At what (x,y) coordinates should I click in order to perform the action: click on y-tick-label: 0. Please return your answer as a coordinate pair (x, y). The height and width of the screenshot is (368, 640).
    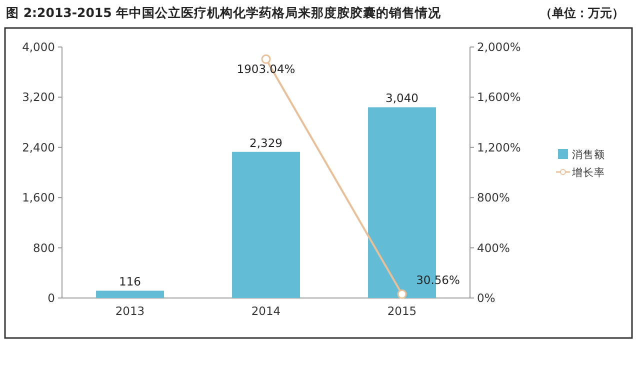
    Looking at the image, I should click on (51, 298).